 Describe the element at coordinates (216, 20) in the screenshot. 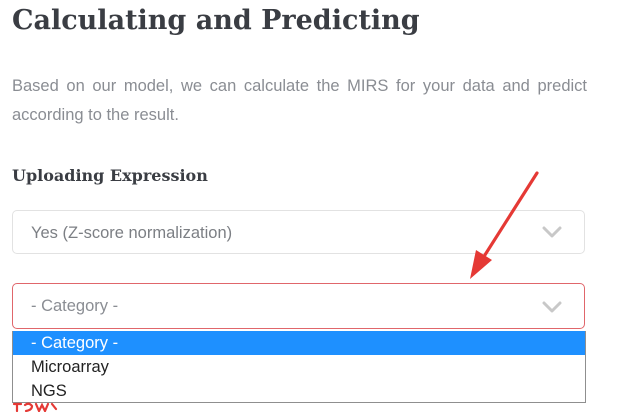

I see `page-title: Calculating and Predicting` at that location.